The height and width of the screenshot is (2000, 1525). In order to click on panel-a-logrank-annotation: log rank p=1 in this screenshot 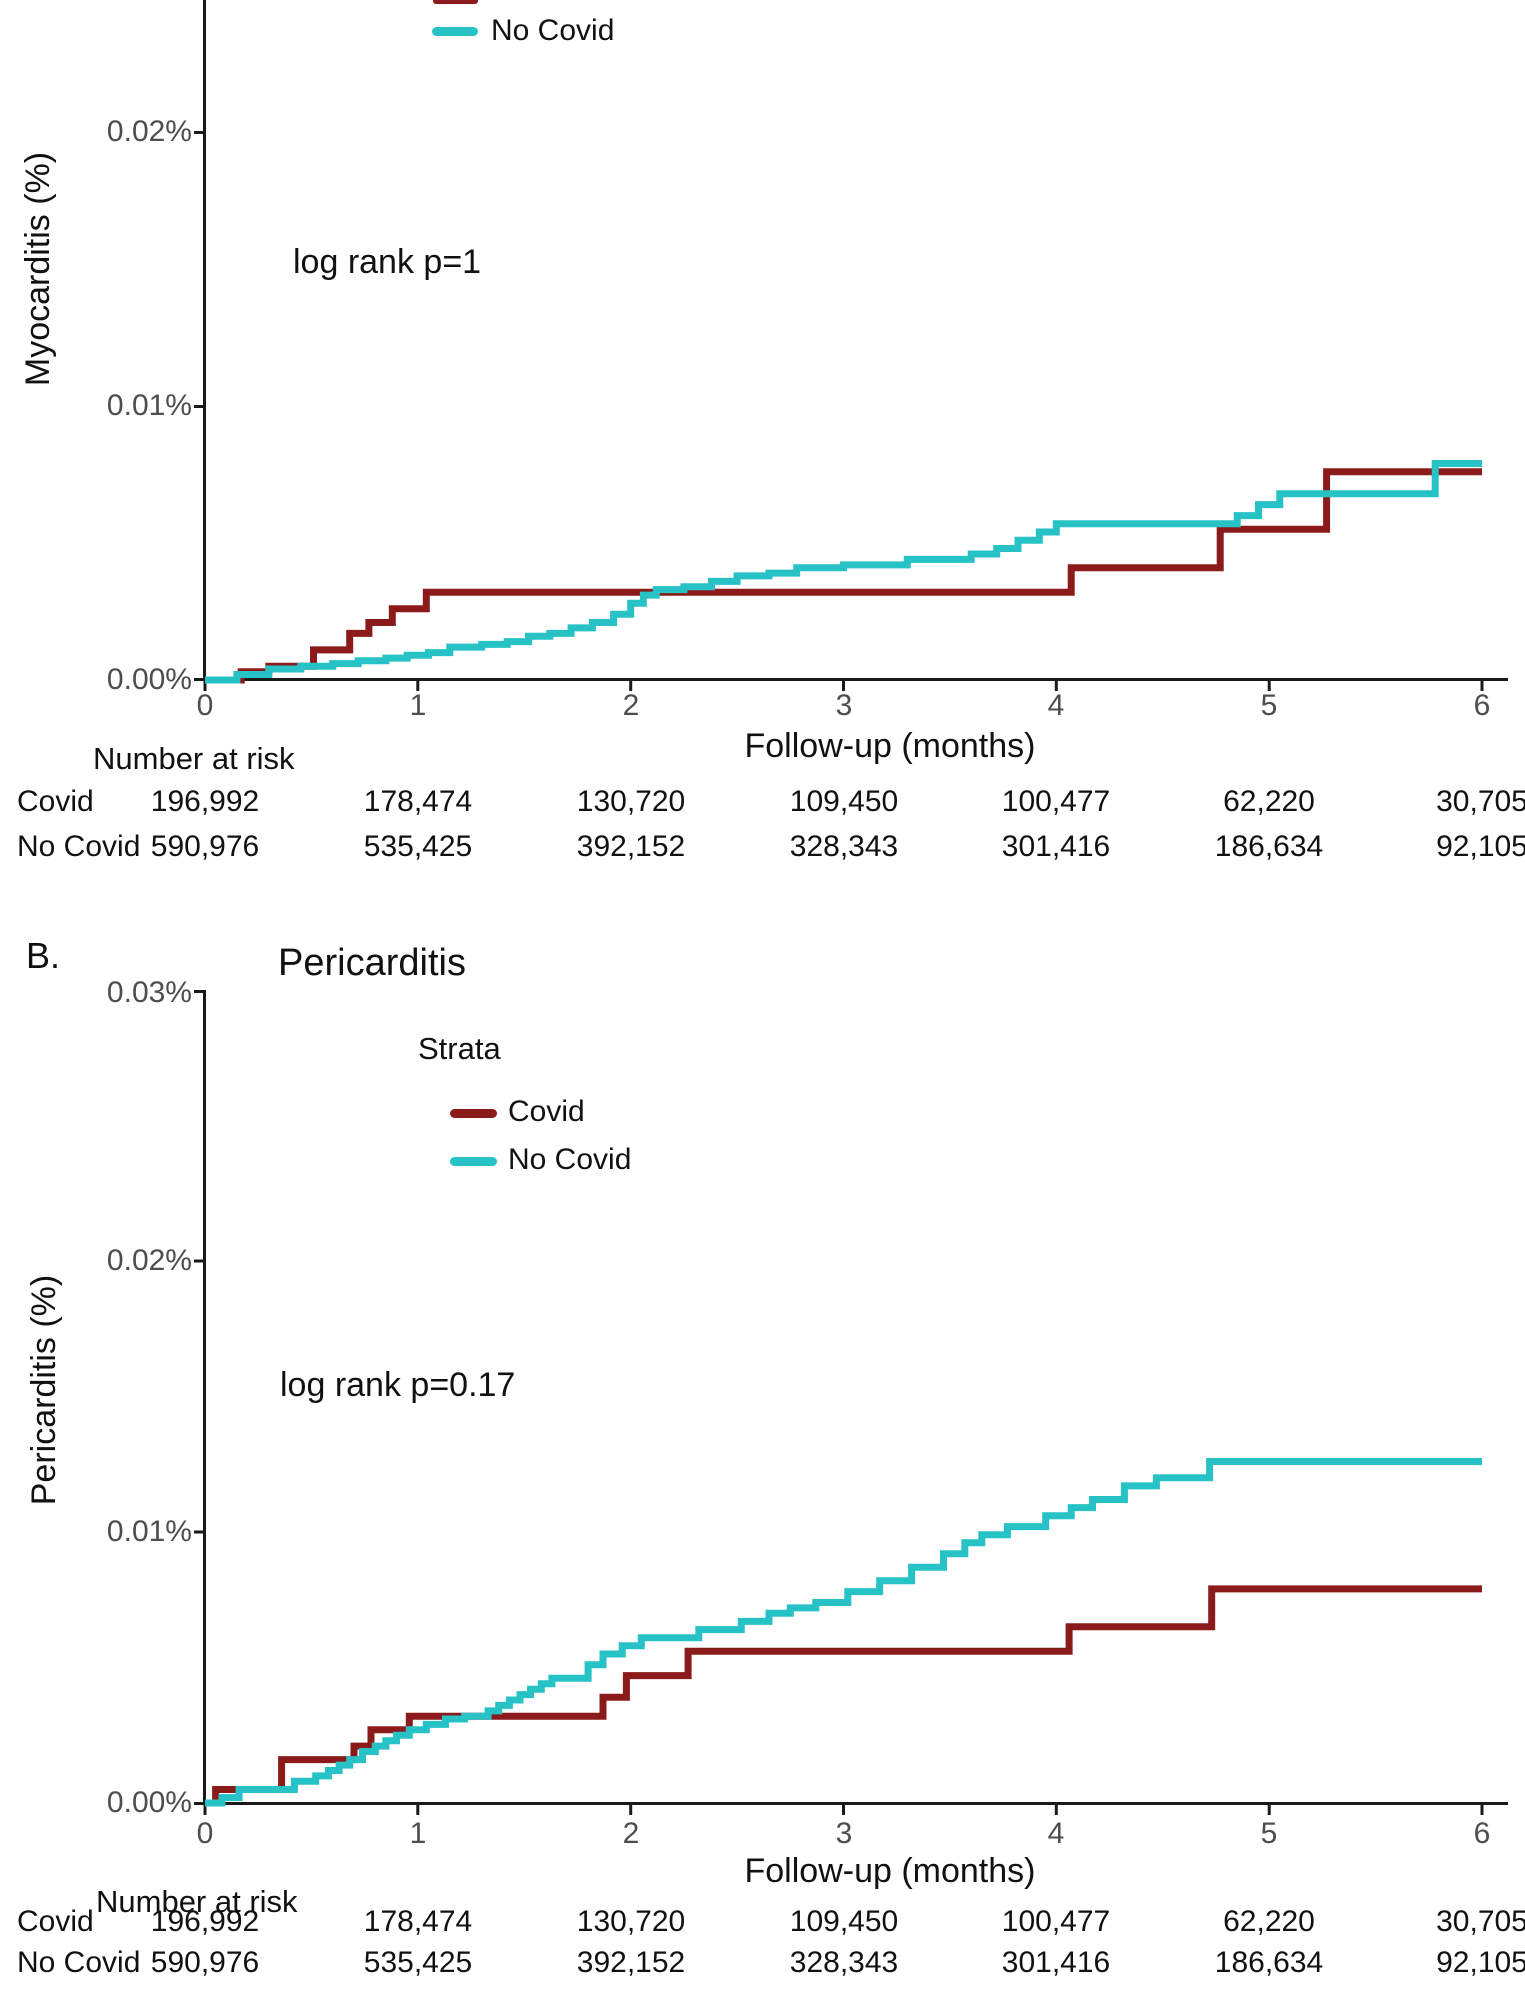, I will do `click(387, 262)`.